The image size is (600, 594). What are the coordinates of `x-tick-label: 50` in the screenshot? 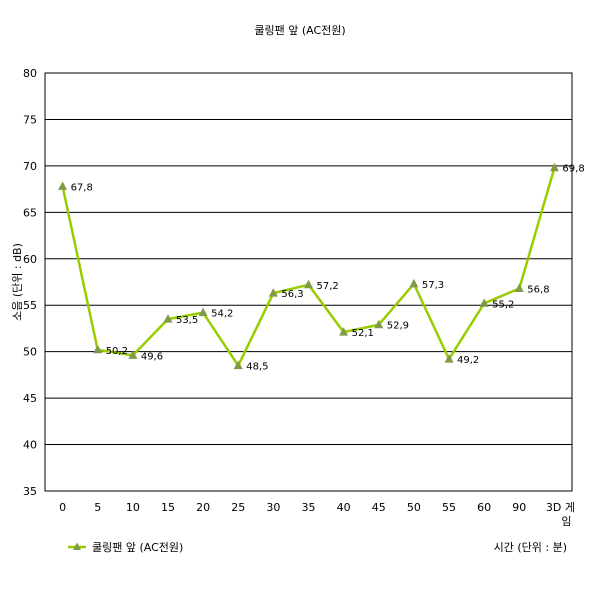 It's located at (414, 507).